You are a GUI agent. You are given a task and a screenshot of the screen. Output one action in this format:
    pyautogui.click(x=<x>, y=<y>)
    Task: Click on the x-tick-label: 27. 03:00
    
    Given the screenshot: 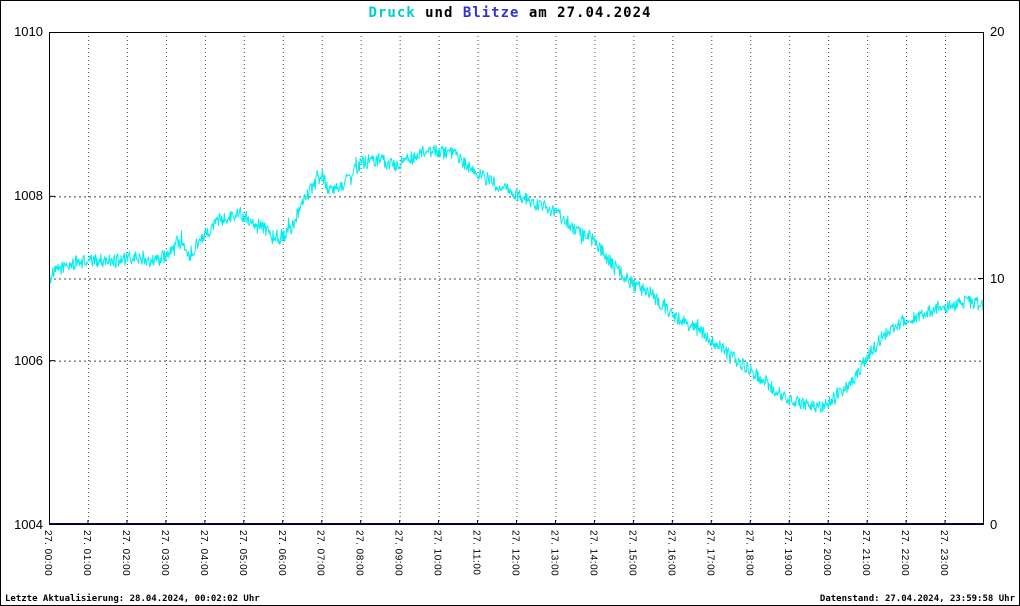 What is the action you would take?
    pyautogui.click(x=164, y=553)
    